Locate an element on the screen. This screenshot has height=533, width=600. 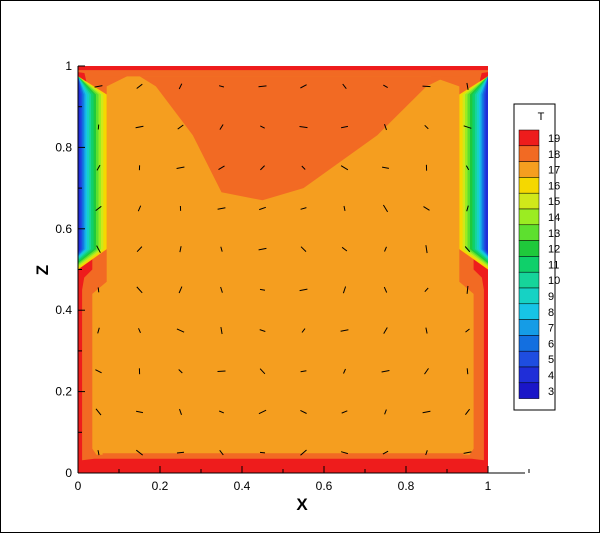
legend-items: 19 18 17 16 15 14 13 12 11 10 9 8 7 6 5 4 3 is located at coordinates (539, 264).